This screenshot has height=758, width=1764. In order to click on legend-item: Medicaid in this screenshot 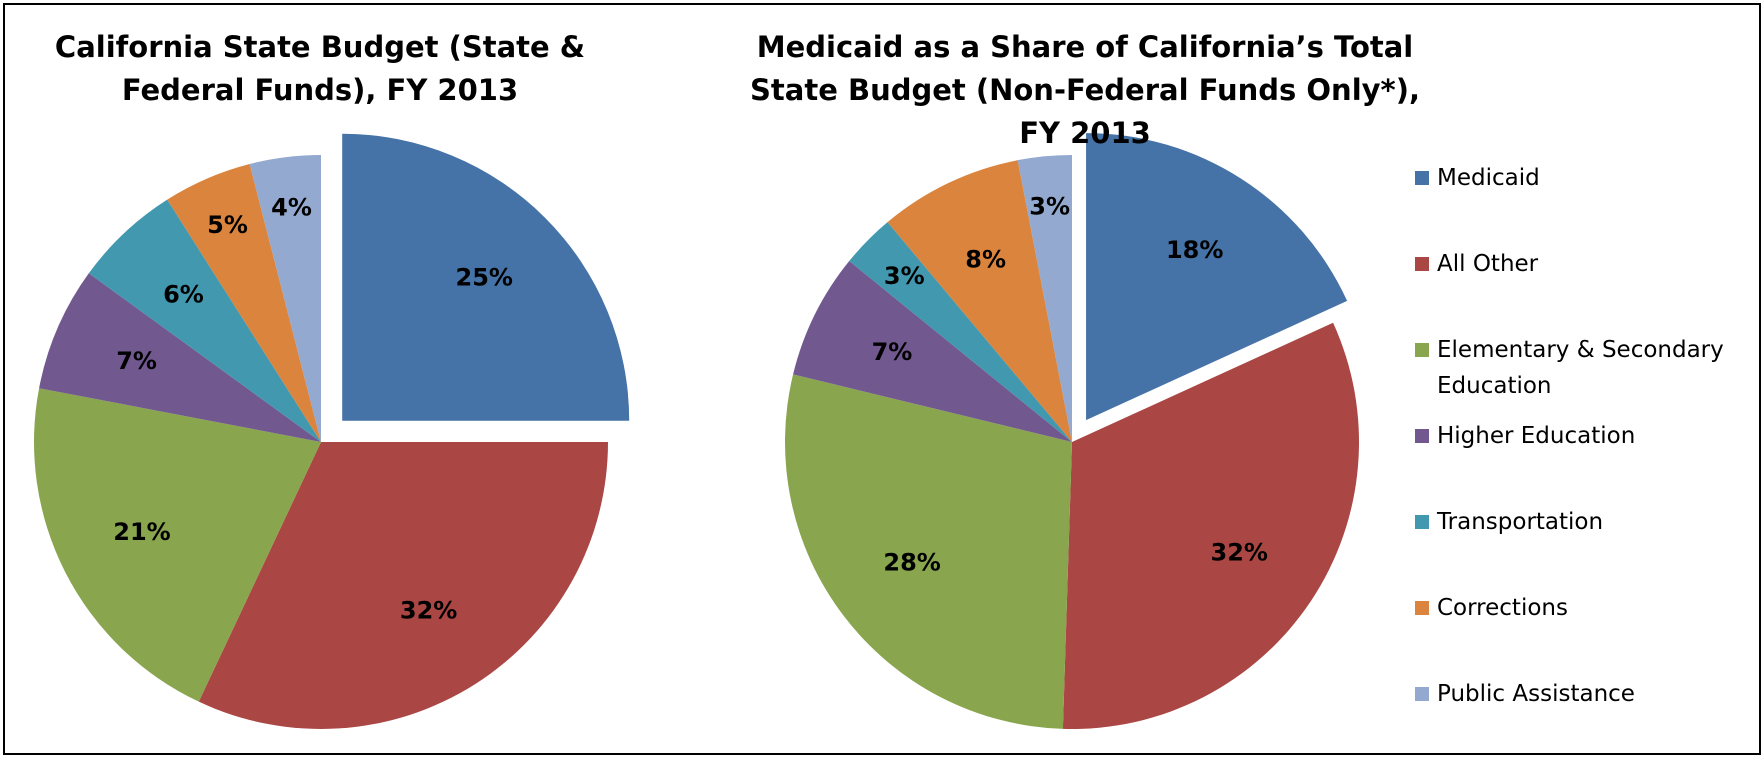, I will do `click(1585, 178)`.